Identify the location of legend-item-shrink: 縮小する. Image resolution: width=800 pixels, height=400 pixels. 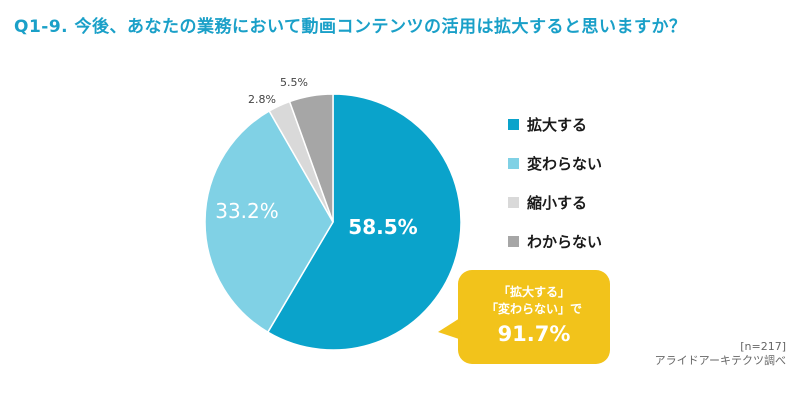
(555, 202).